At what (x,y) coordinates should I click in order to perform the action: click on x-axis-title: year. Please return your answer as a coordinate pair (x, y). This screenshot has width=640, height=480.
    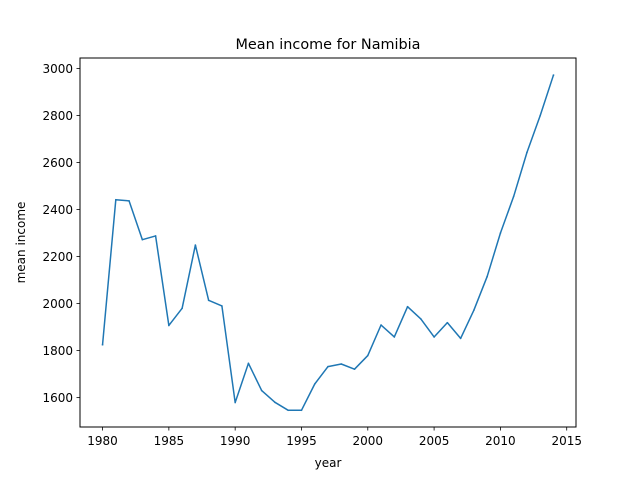
    Looking at the image, I should click on (328, 463).